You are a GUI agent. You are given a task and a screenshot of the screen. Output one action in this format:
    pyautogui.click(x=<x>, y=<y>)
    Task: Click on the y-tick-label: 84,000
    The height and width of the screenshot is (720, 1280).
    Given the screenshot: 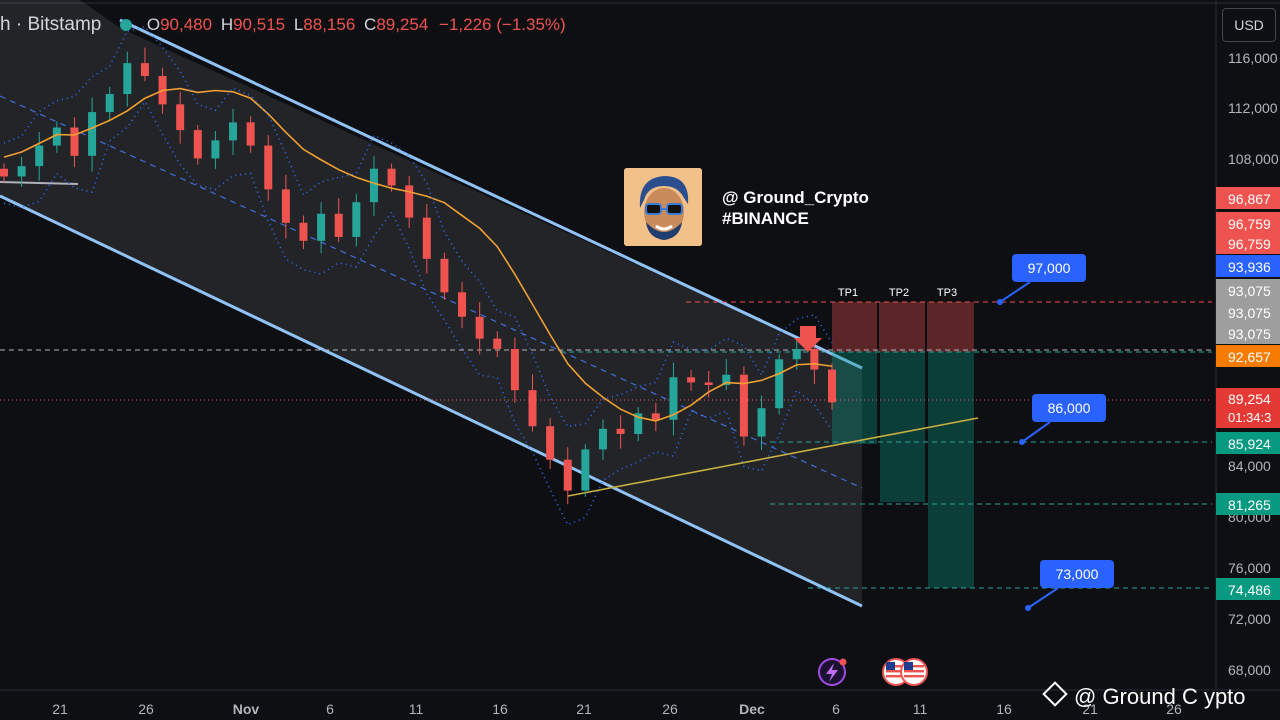 What is the action you would take?
    pyautogui.click(x=1249, y=466)
    